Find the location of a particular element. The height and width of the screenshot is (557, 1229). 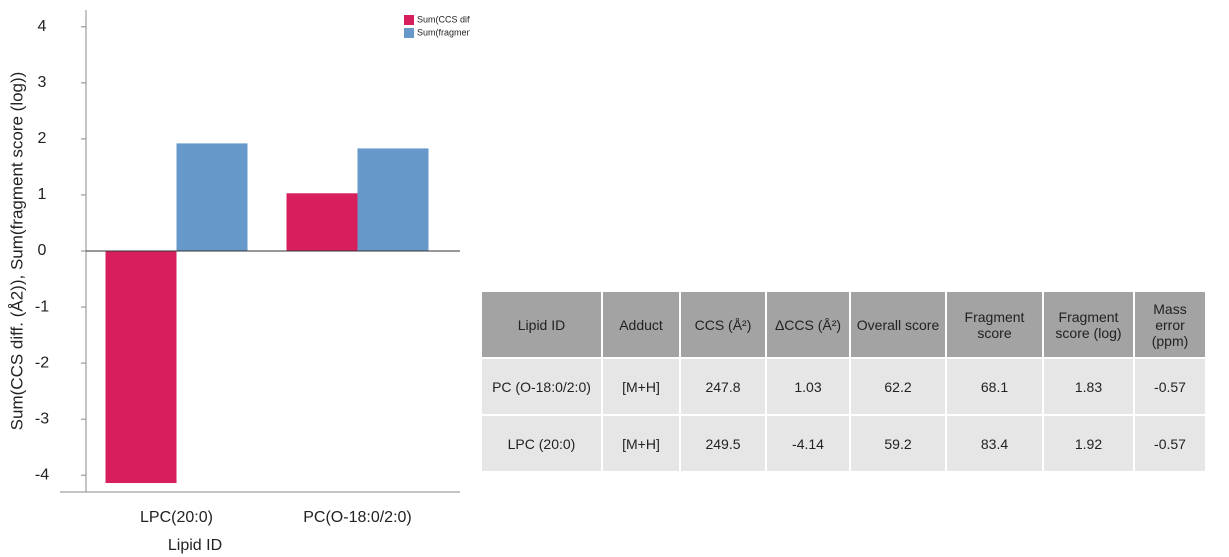

table-cell: 1.83 is located at coordinates (1088, 386).